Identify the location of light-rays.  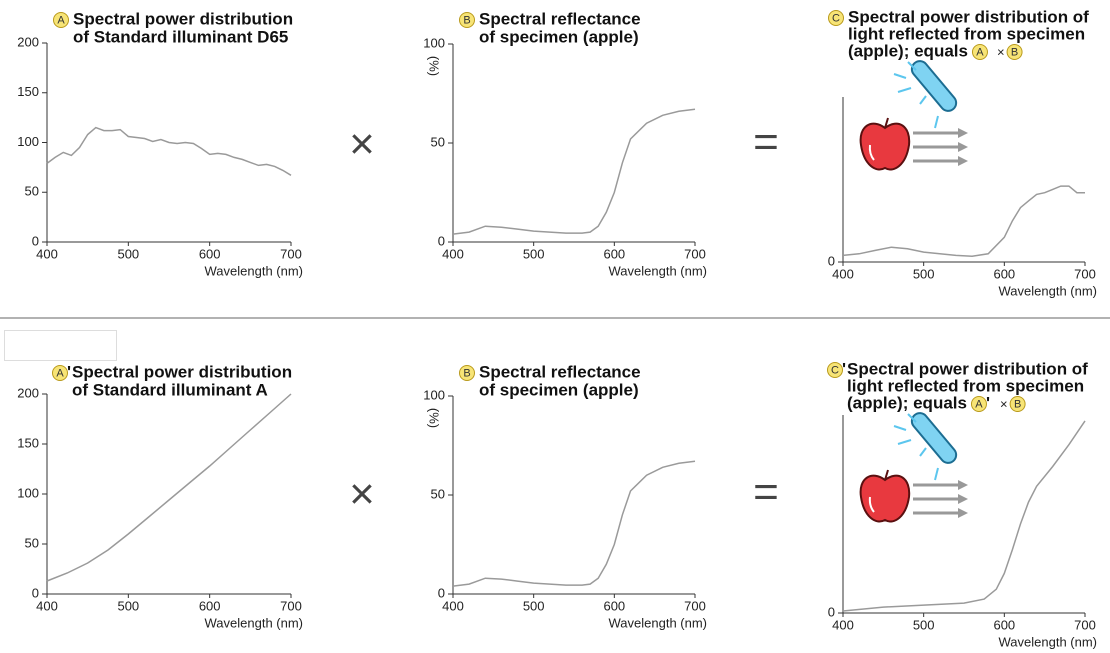
(916, 95).